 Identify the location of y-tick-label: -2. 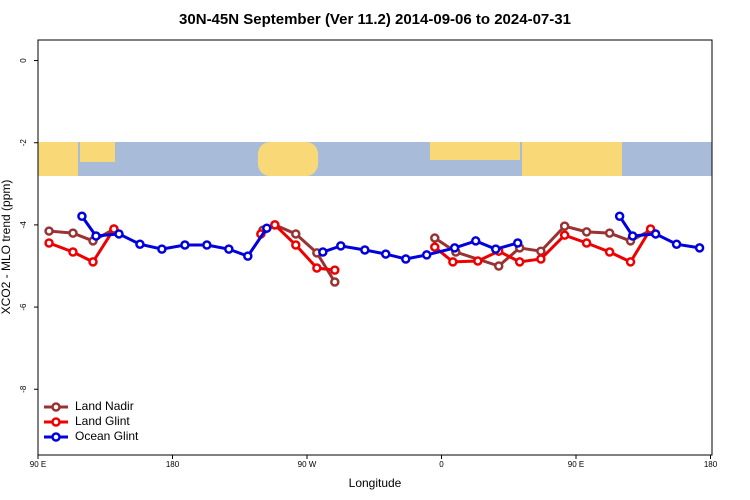
(23, 143).